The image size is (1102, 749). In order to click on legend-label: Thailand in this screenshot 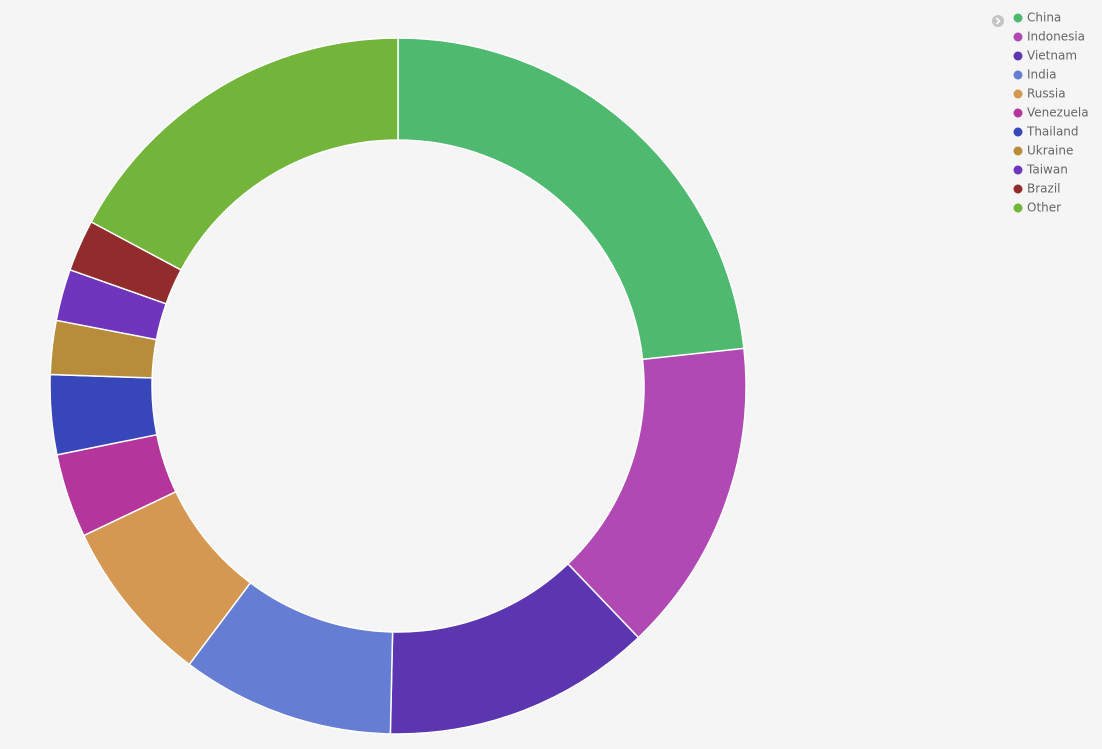, I will do `click(1052, 132)`.